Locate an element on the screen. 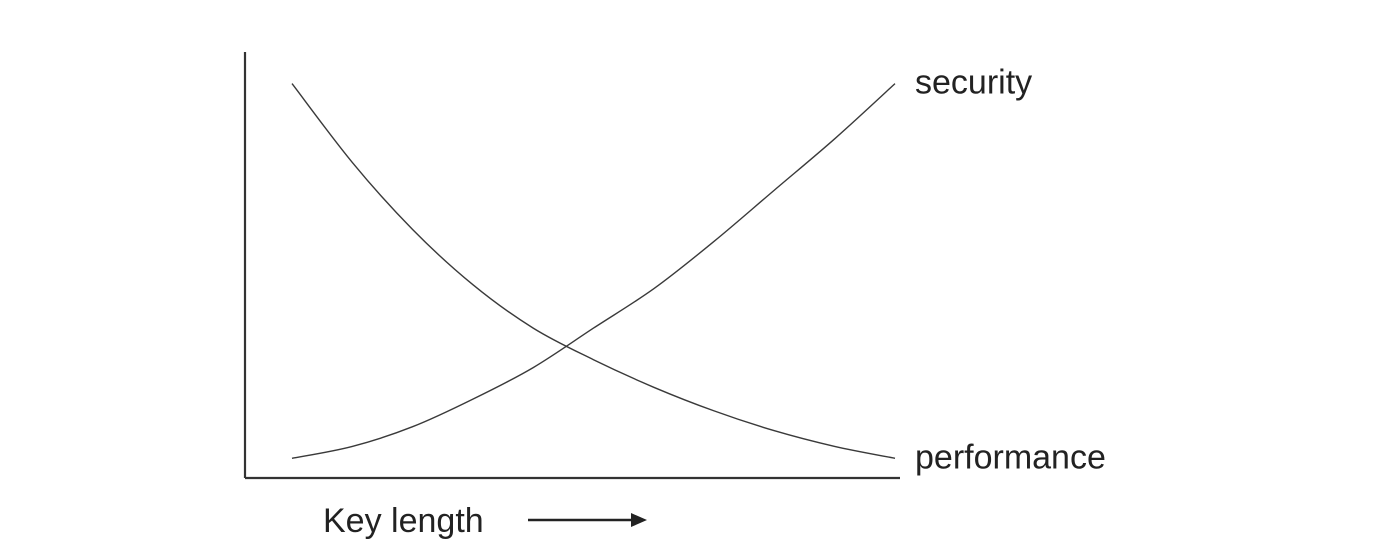 This screenshot has height=556, width=1392. x-axis-arrow-icon is located at coordinates (587, 520).